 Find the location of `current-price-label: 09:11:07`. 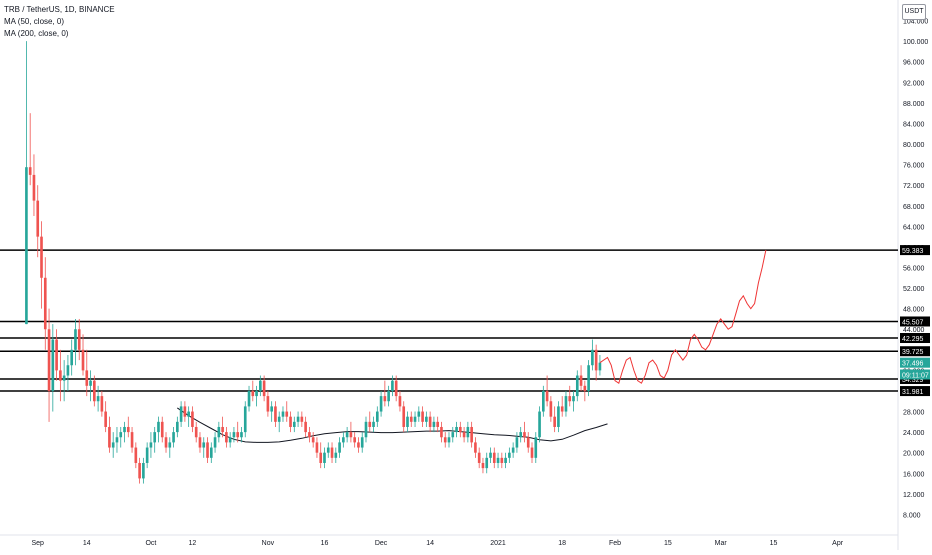

current-price-label: 09:11:07 is located at coordinates (915, 376).